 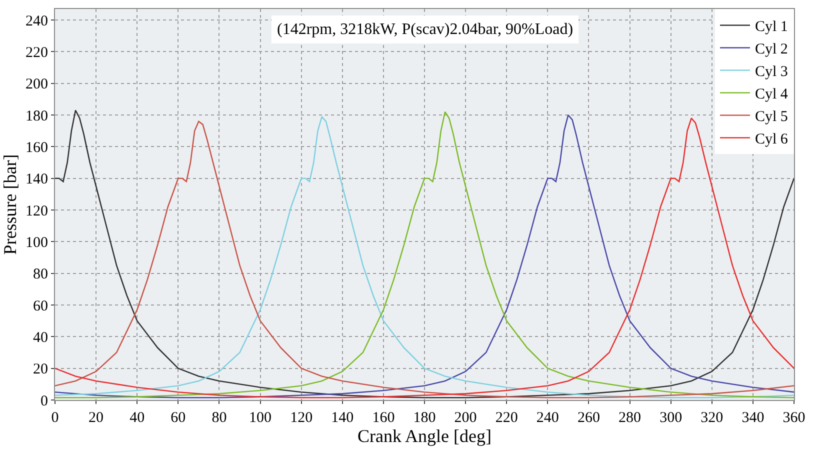 What do you see at coordinates (588, 418) in the screenshot?
I see `x-tick-label: 260` at bounding box center [588, 418].